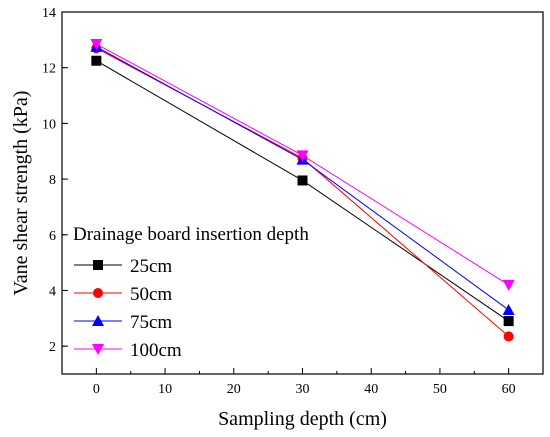 This screenshot has height=437, width=550. What do you see at coordinates (128, 350) in the screenshot?
I see `legend-item: 100cm` at bounding box center [128, 350].